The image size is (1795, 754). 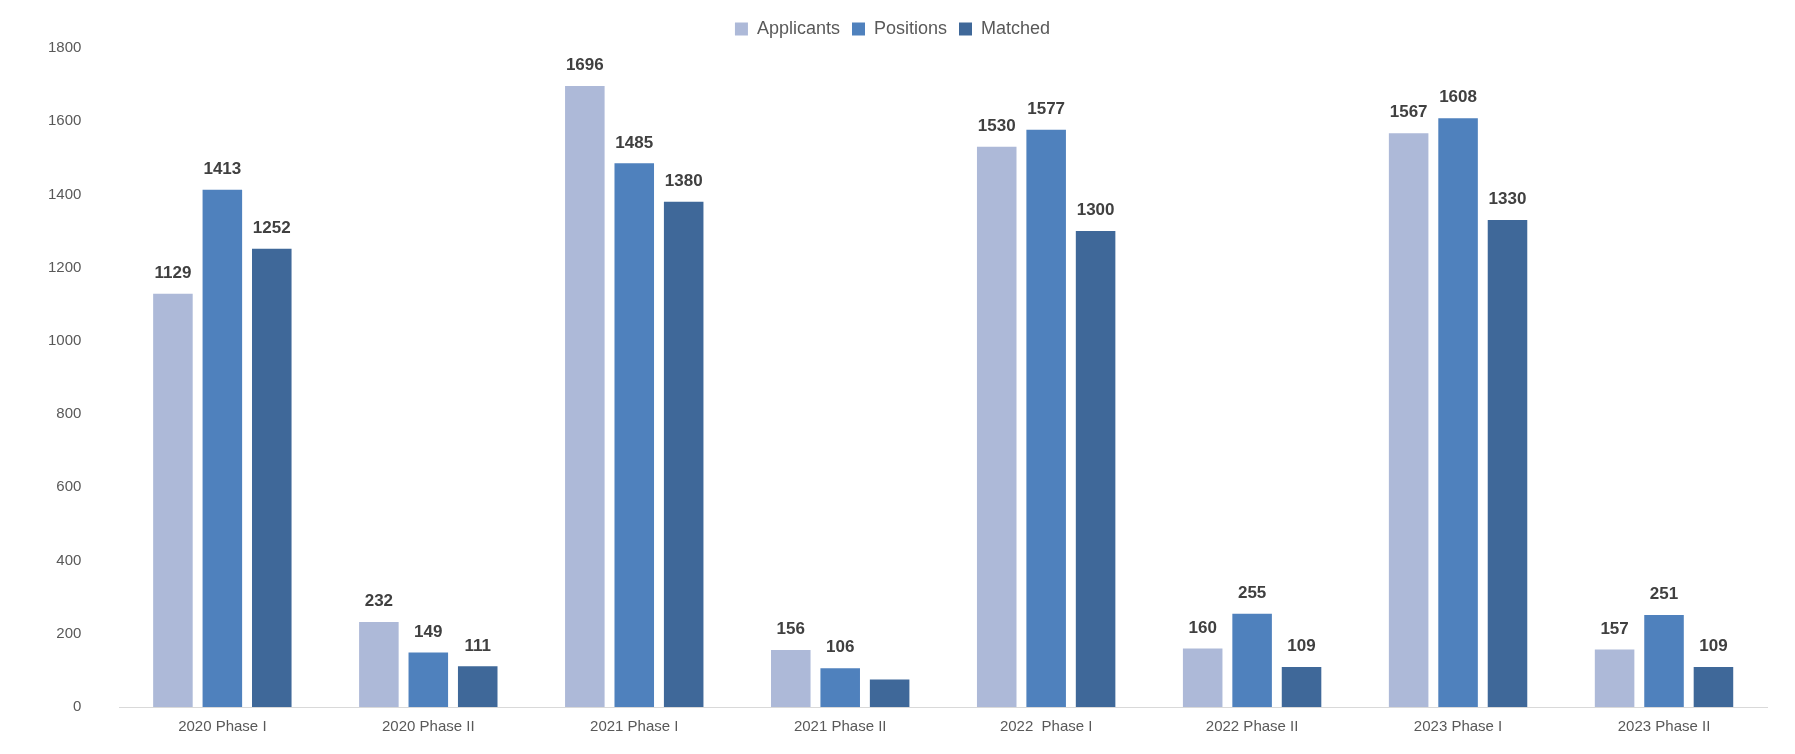 I want to click on data-label: 1300, so click(x=1095, y=210).